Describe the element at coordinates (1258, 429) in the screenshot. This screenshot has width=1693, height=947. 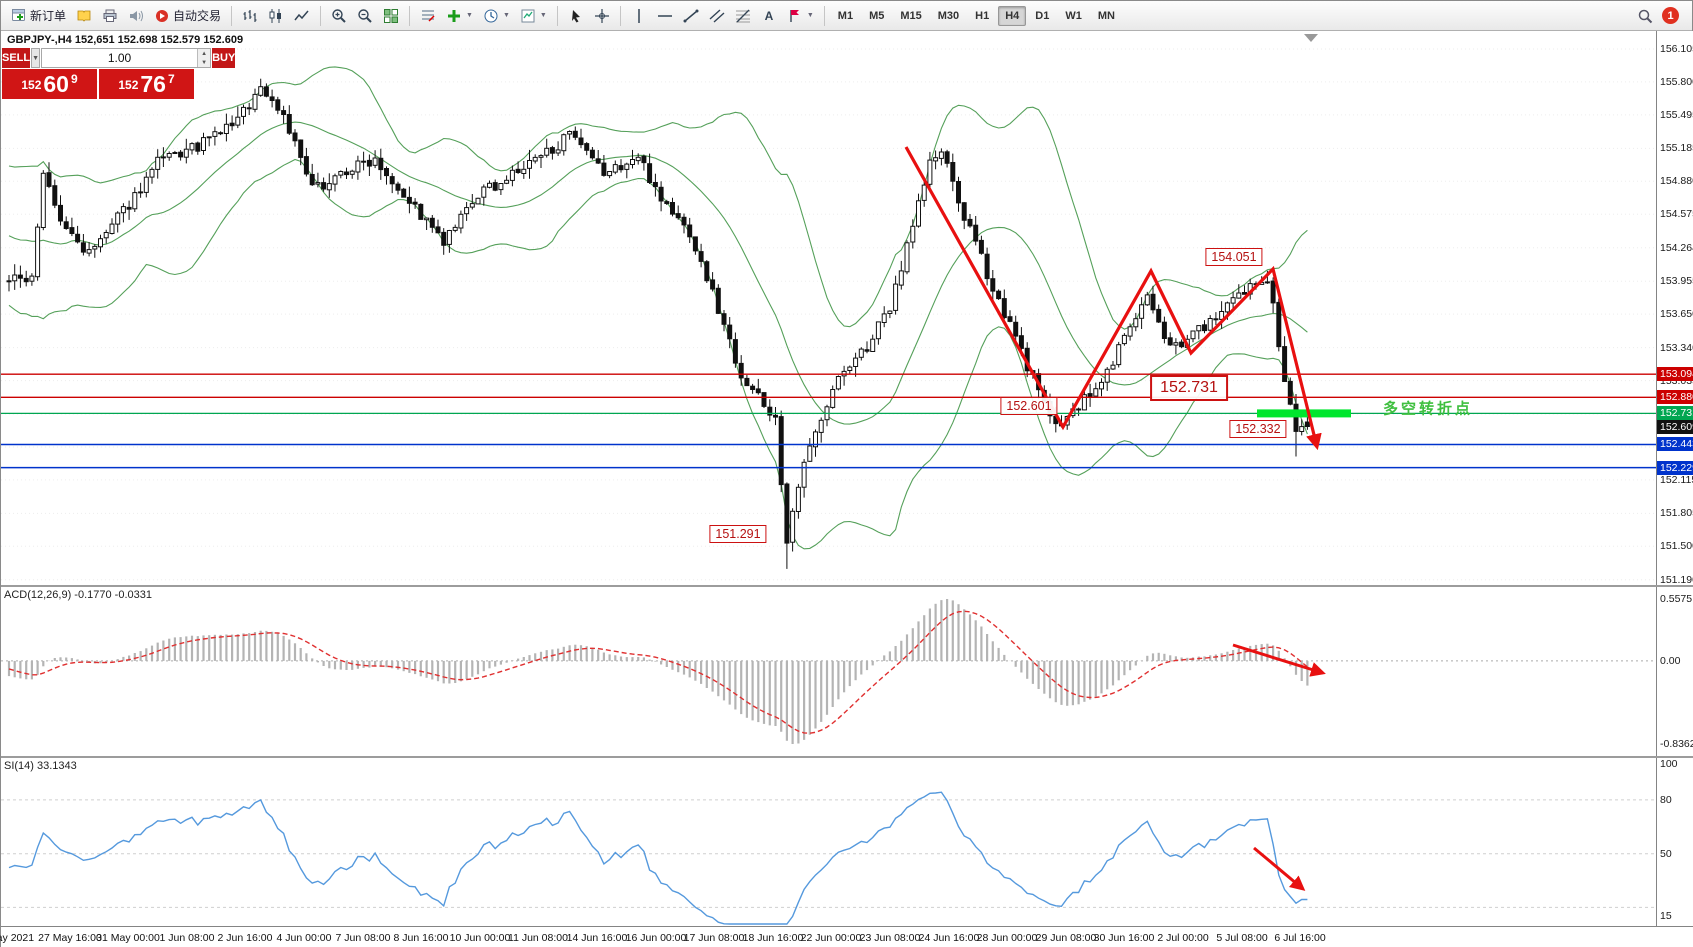
I see `price-annotation-152.332: 152.332` at that location.